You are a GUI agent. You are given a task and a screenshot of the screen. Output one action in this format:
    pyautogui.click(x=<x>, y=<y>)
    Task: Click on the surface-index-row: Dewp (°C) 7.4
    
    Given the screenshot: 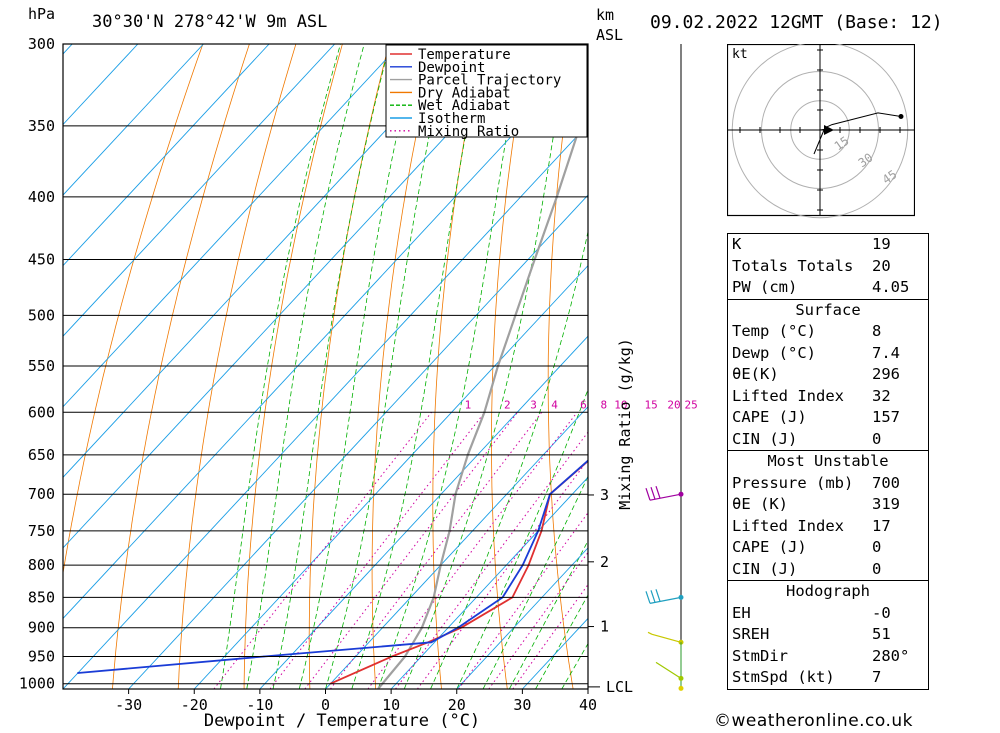 What is the action you would take?
    pyautogui.click(x=828, y=354)
    